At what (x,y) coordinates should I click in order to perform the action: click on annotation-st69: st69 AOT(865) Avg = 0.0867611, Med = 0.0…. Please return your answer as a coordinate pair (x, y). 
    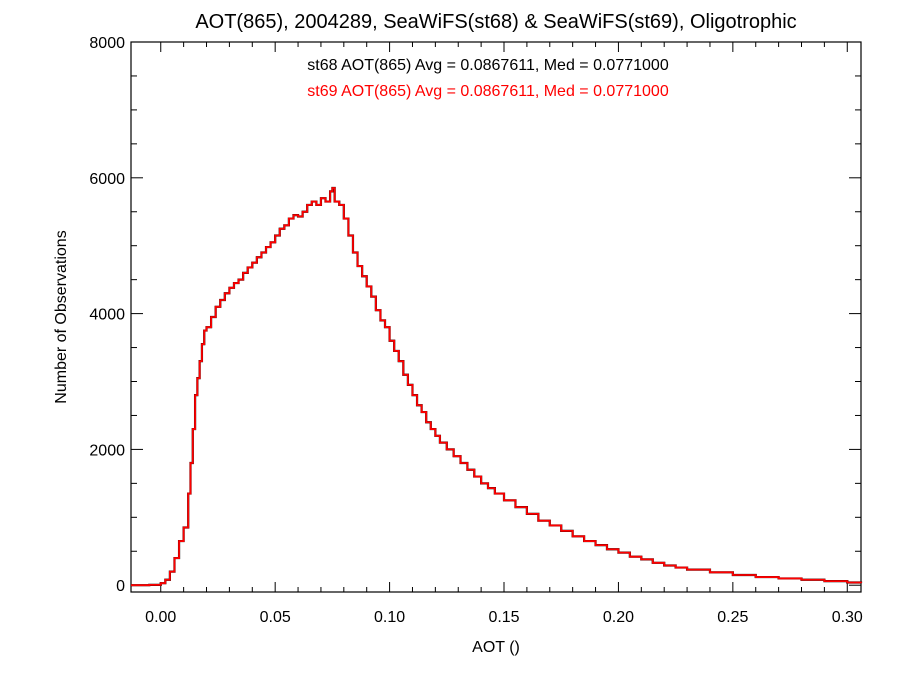
    Looking at the image, I should click on (488, 91).